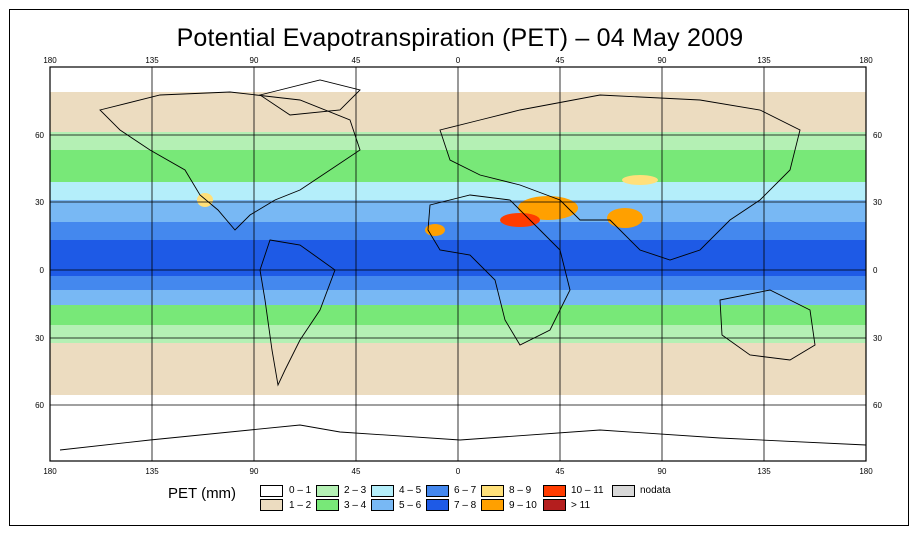 The image size is (920, 539). What do you see at coordinates (309, 97) in the screenshot?
I see `greenland-outline` at bounding box center [309, 97].